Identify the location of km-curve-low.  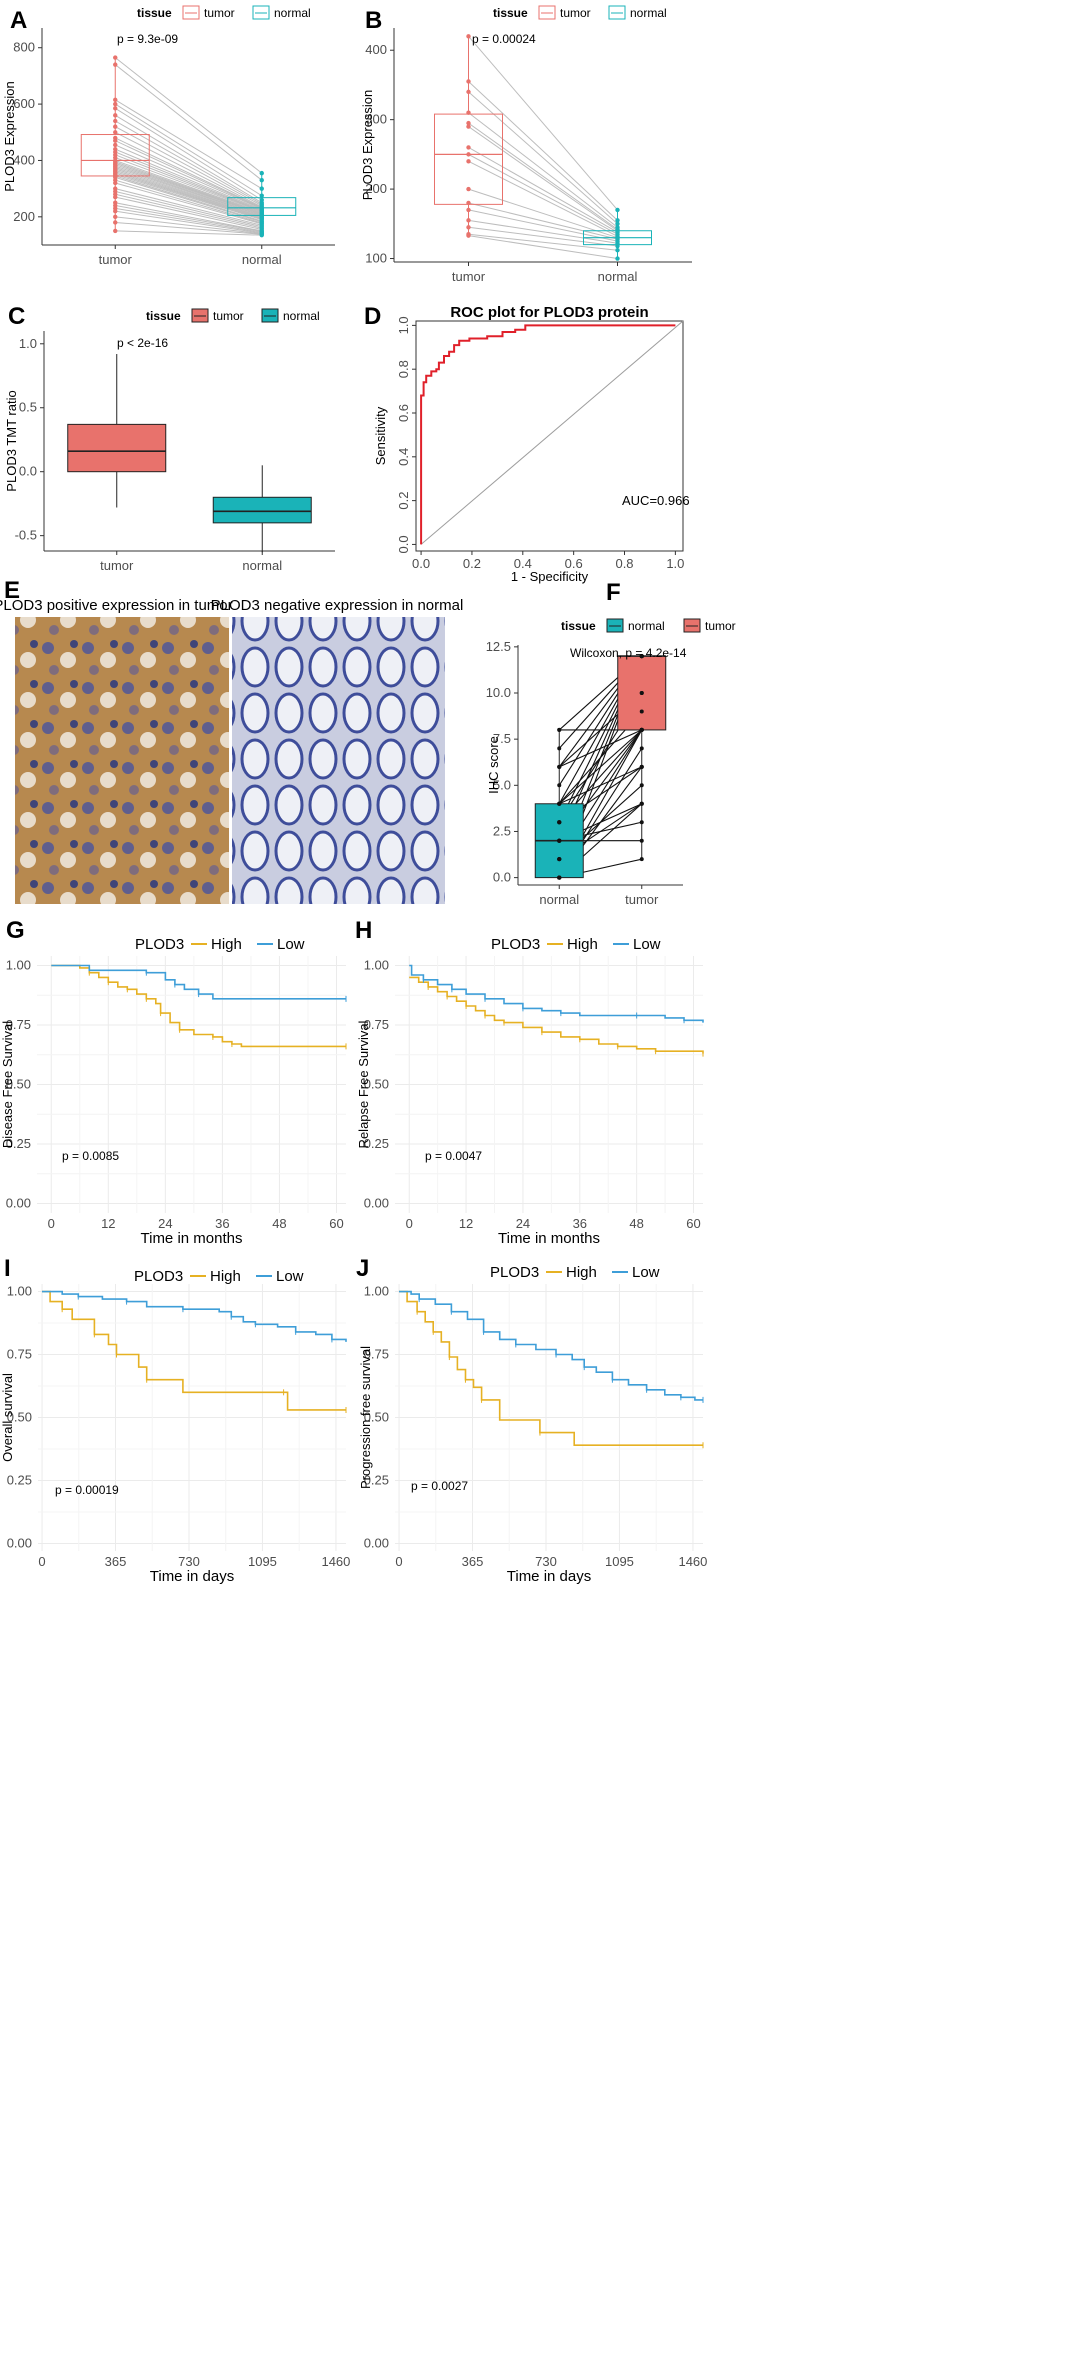
(194, 1316).